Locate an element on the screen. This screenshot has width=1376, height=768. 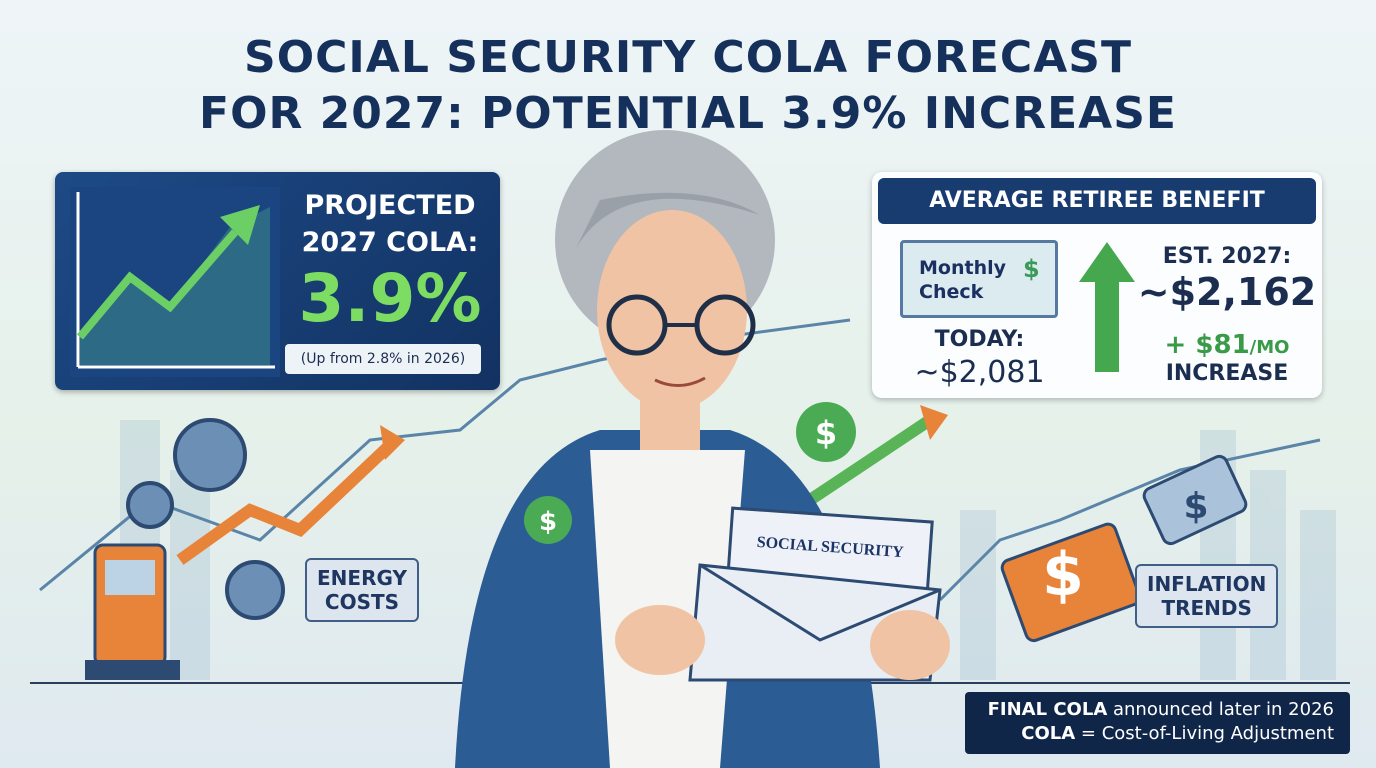
footer-line: COLA = Cost-of-Living Adjustment is located at coordinates (1149, 734).